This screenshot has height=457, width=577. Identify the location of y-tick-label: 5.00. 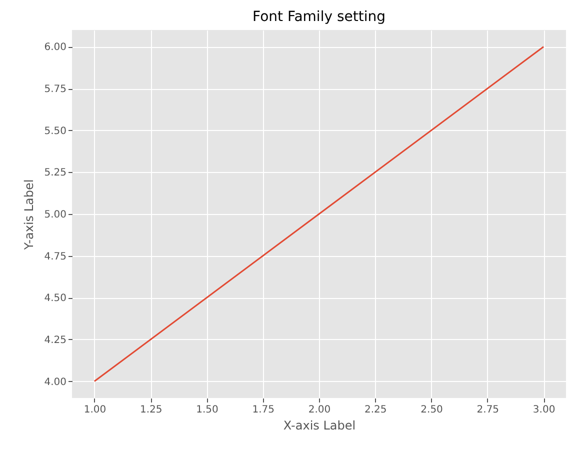
(55, 215).